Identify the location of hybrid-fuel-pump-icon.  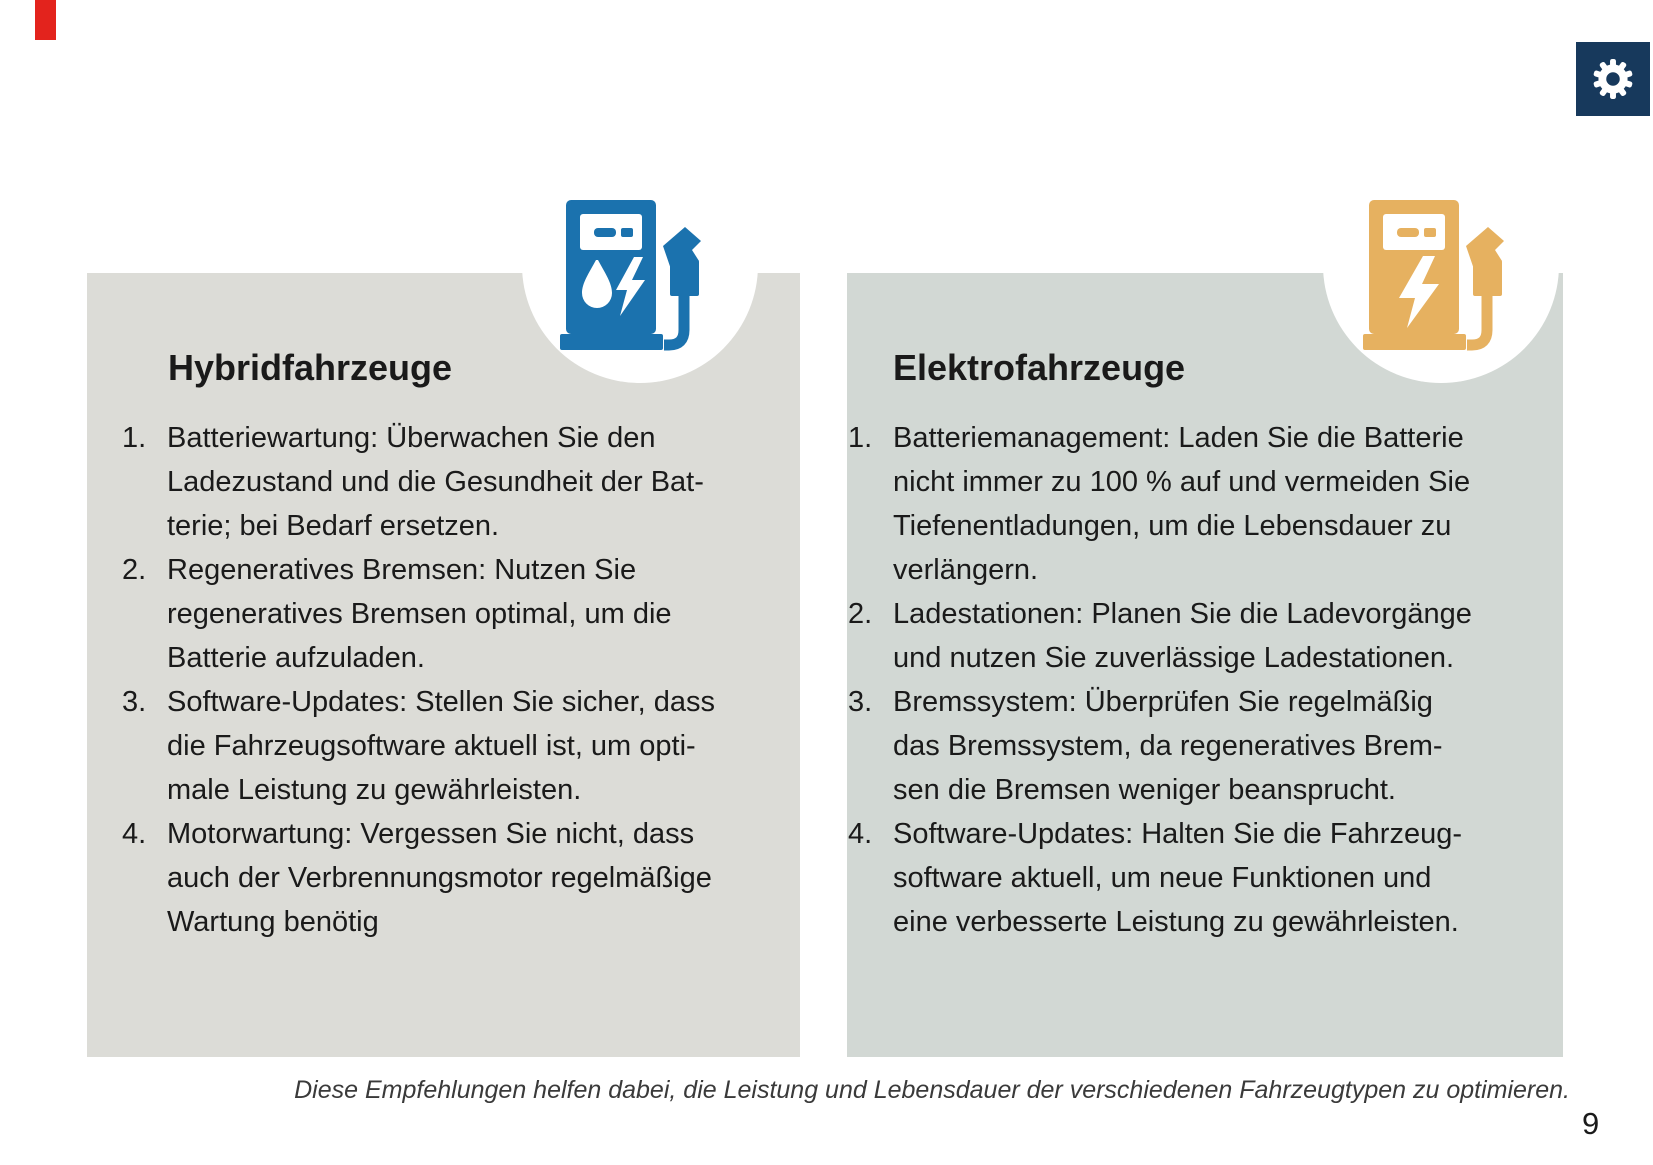
(630, 275).